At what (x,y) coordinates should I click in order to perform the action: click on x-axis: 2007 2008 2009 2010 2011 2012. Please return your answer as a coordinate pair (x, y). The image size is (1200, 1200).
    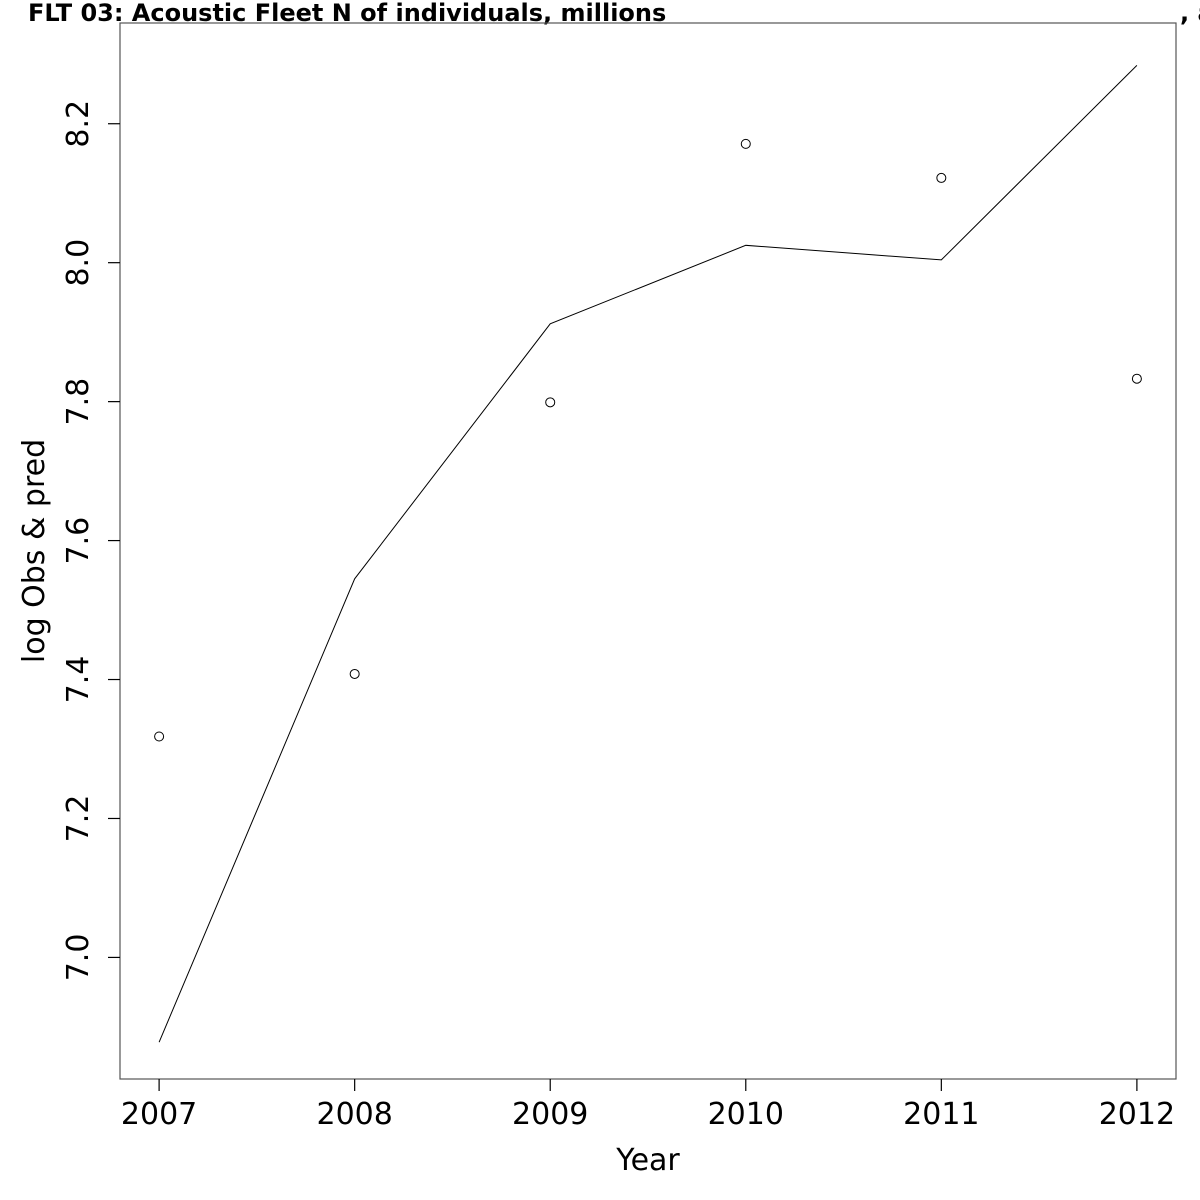
    Looking at the image, I should click on (648, 1105).